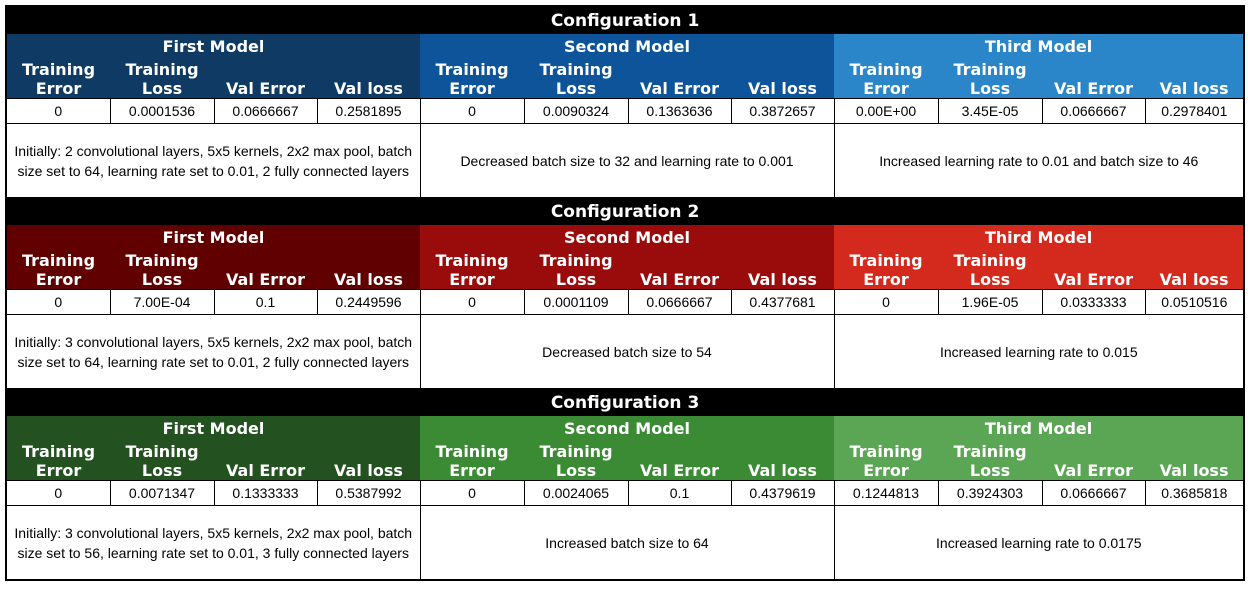 This screenshot has height=616, width=1248. I want to click on configuration-title: Configuration 1, so click(625, 20).